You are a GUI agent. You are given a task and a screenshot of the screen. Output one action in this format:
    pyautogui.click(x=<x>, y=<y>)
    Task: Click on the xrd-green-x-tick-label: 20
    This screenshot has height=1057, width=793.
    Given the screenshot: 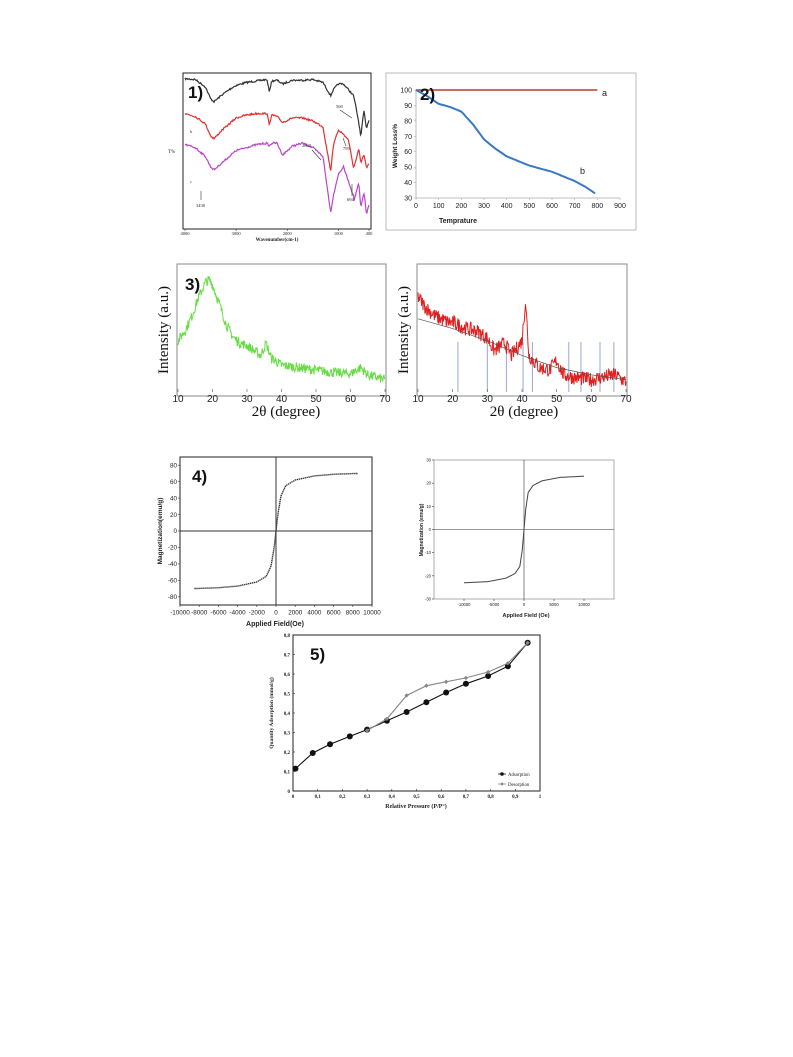 What is the action you would take?
    pyautogui.click(x=213, y=399)
    